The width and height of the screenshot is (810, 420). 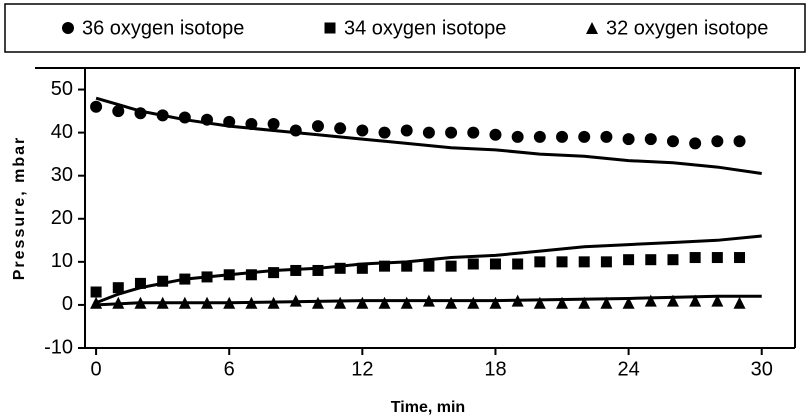 I want to click on y-axis-title: Pressure, mbar, so click(x=19, y=208).